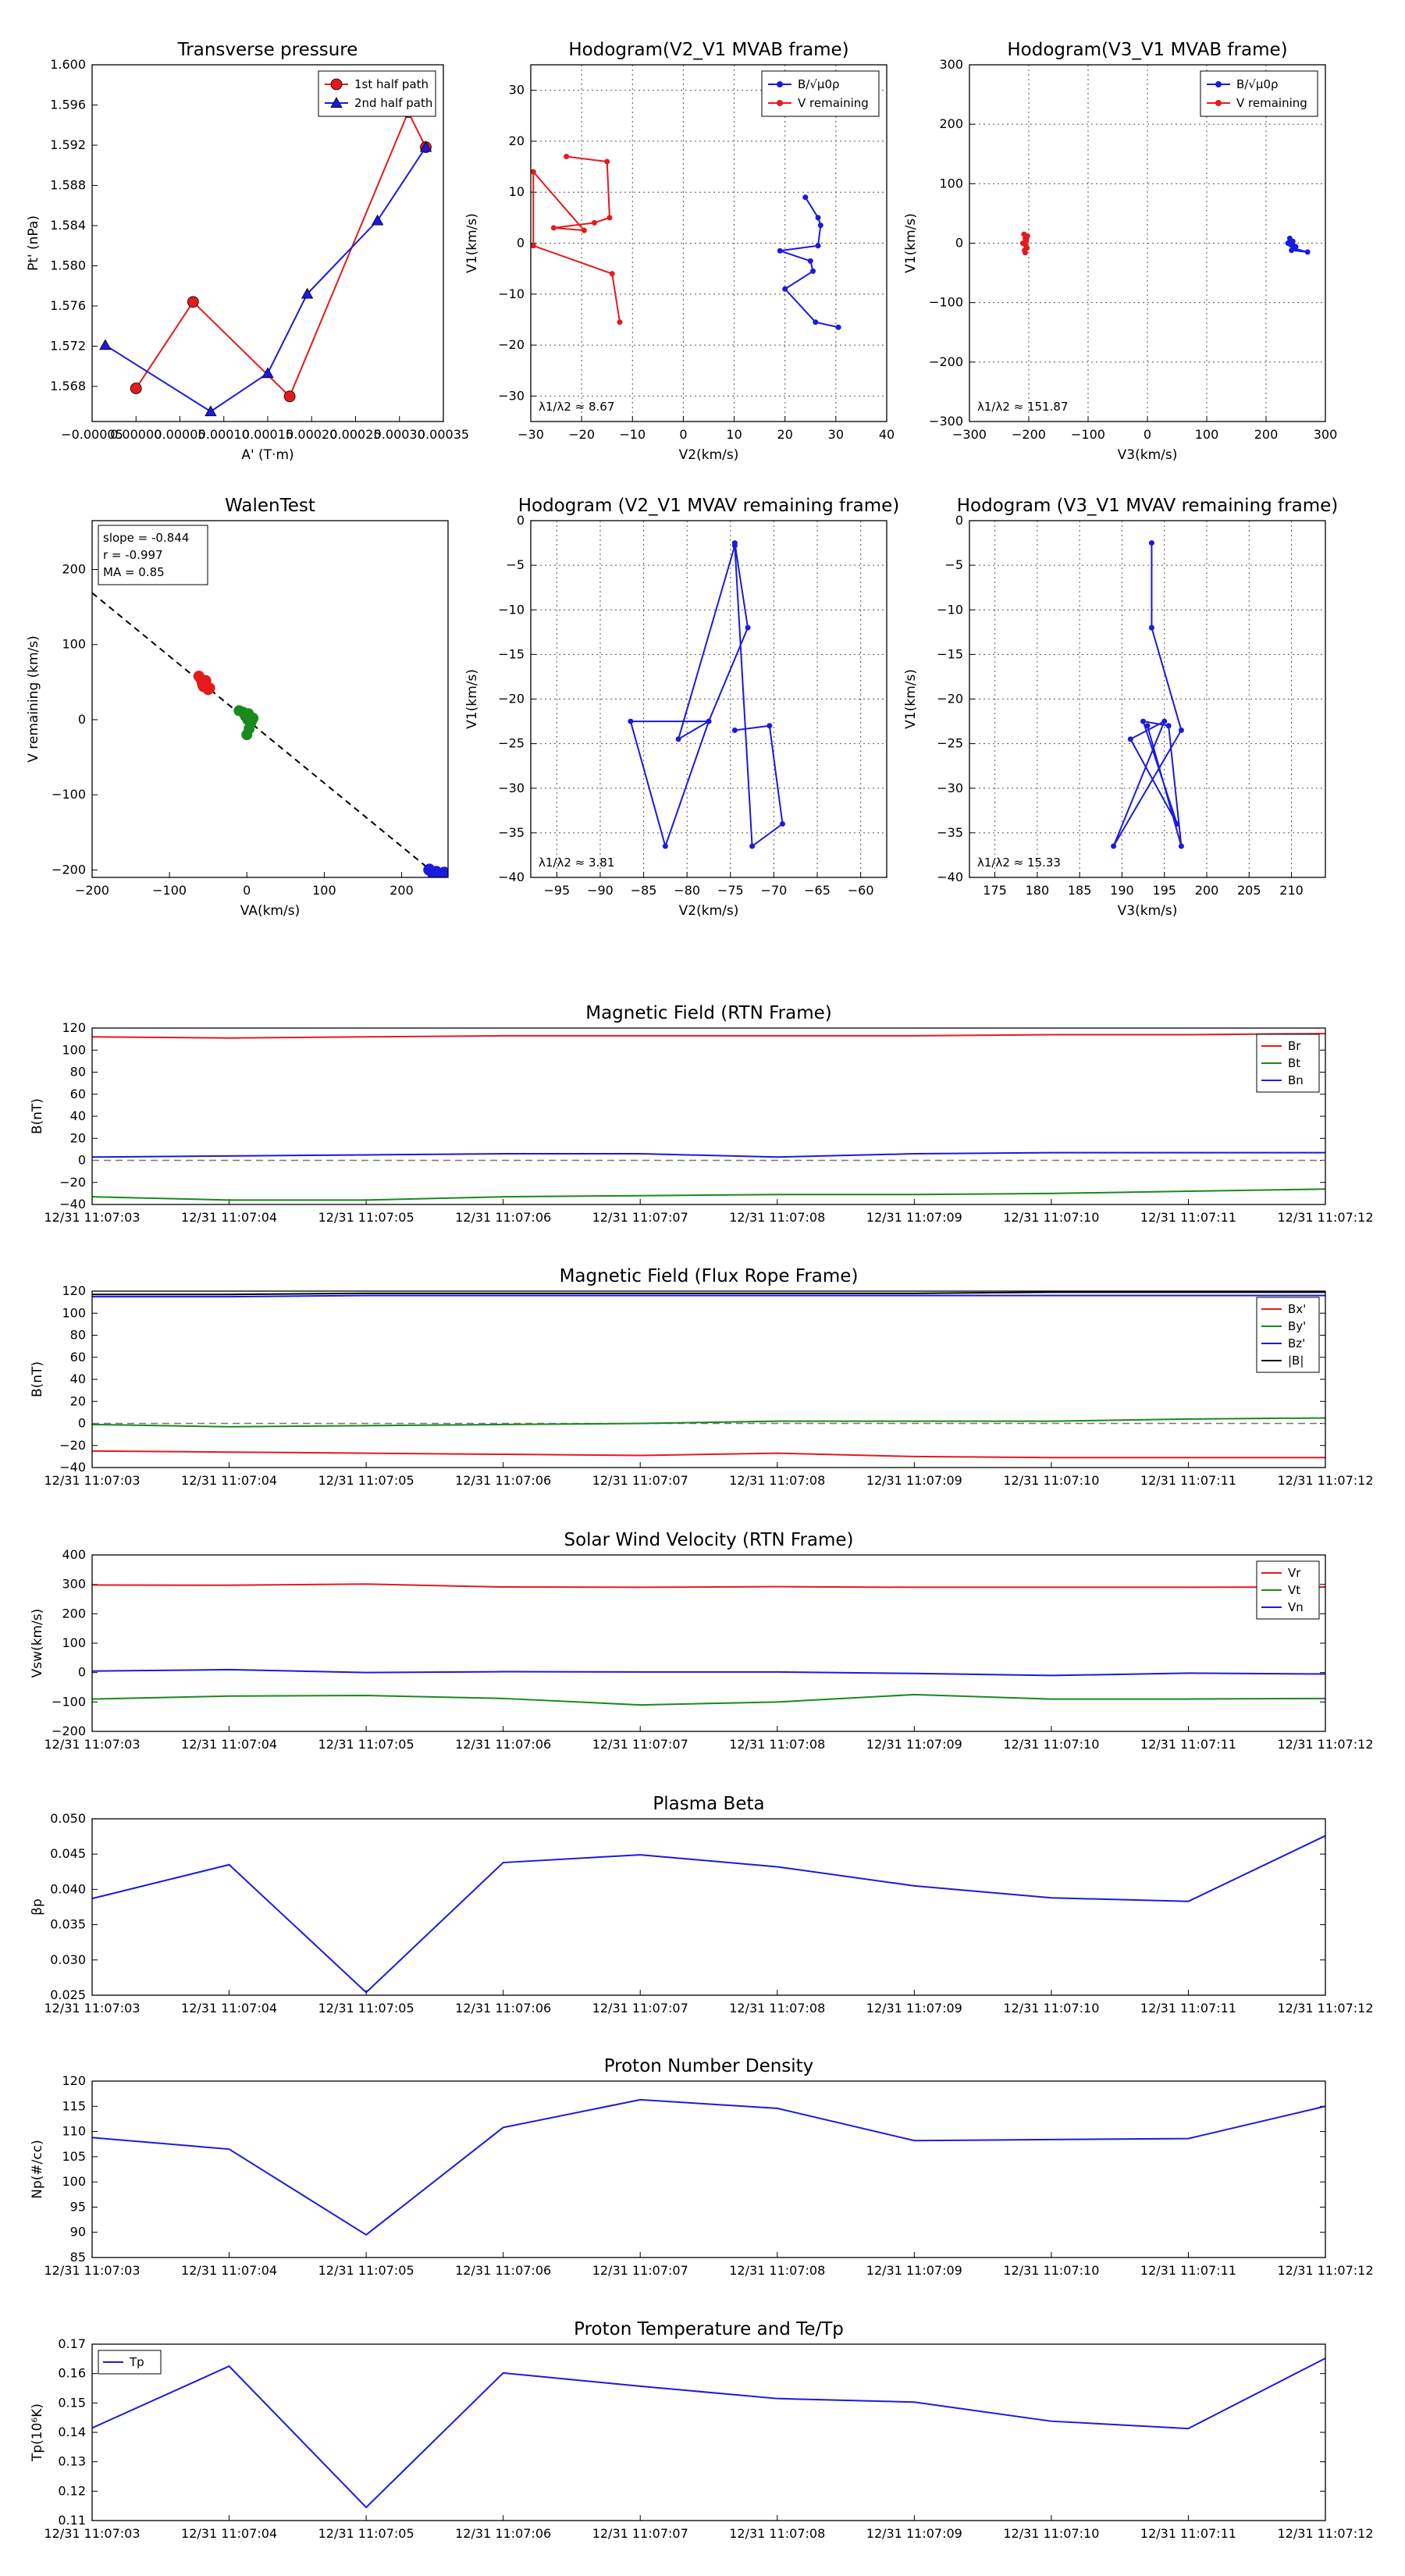 The height and width of the screenshot is (2576, 1405). I want to click on ratio-annotation: λ1/λ2 ≈ 151.87, so click(1023, 407).